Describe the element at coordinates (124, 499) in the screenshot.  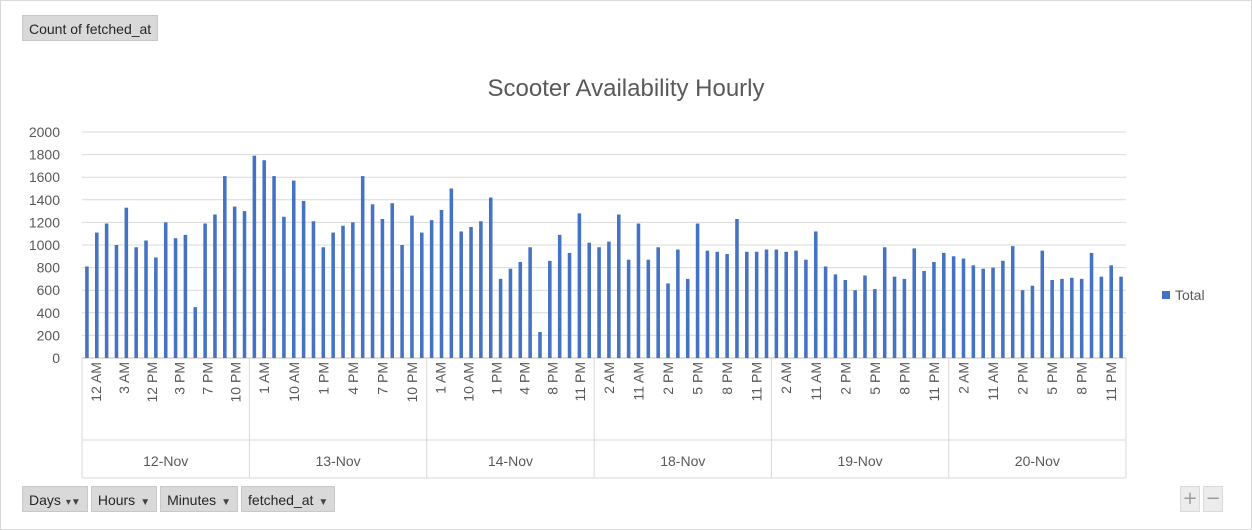
I see `hours-field-button: Hours ▼` at that location.